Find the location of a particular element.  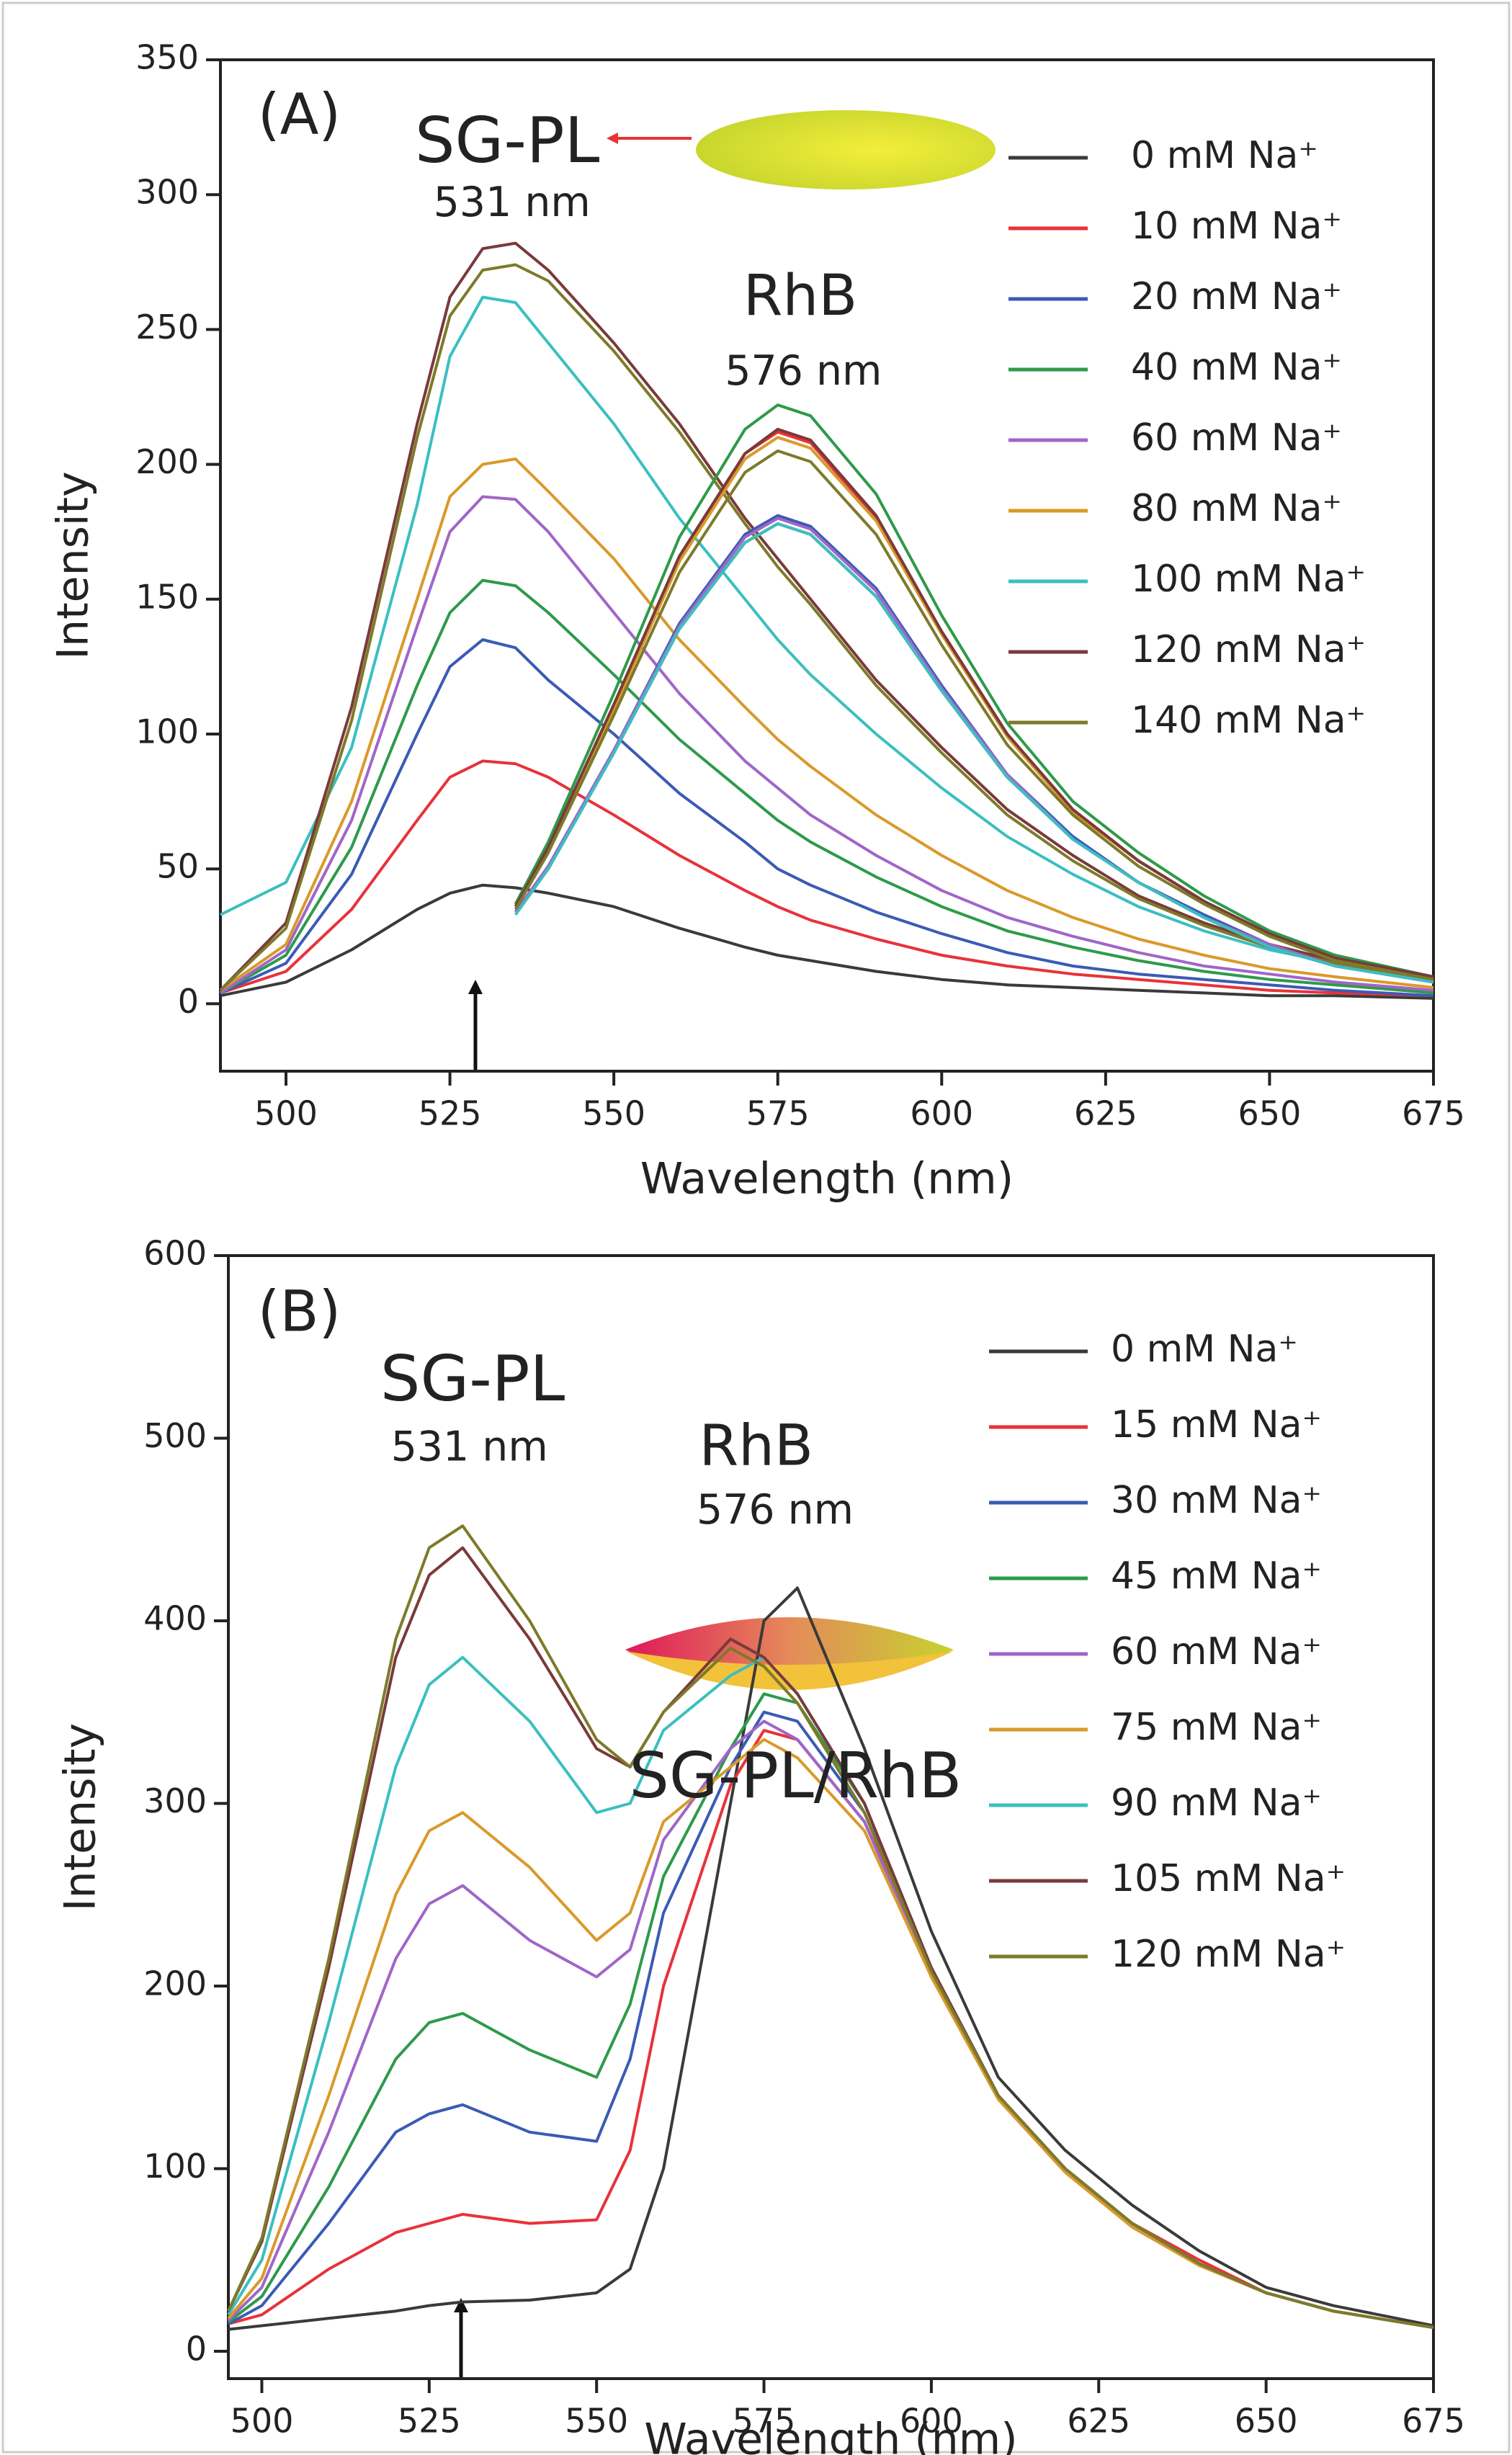

y-tick-label: 150 is located at coordinates (167, 596).